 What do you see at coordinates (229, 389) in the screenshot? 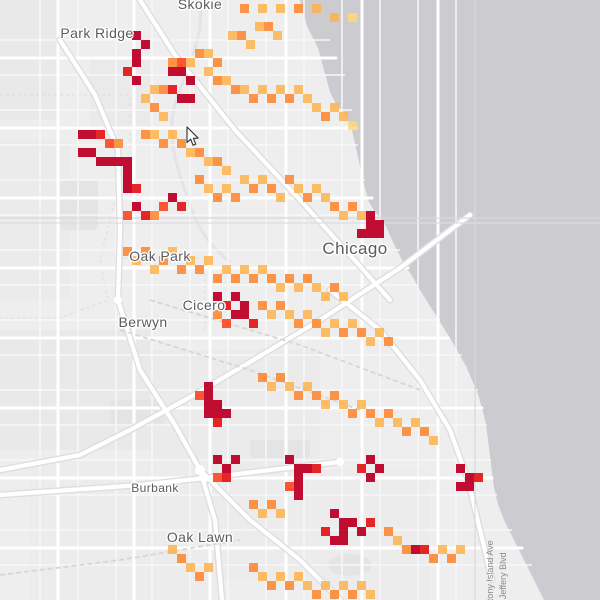
I see `interchange-nodes` at bounding box center [229, 389].